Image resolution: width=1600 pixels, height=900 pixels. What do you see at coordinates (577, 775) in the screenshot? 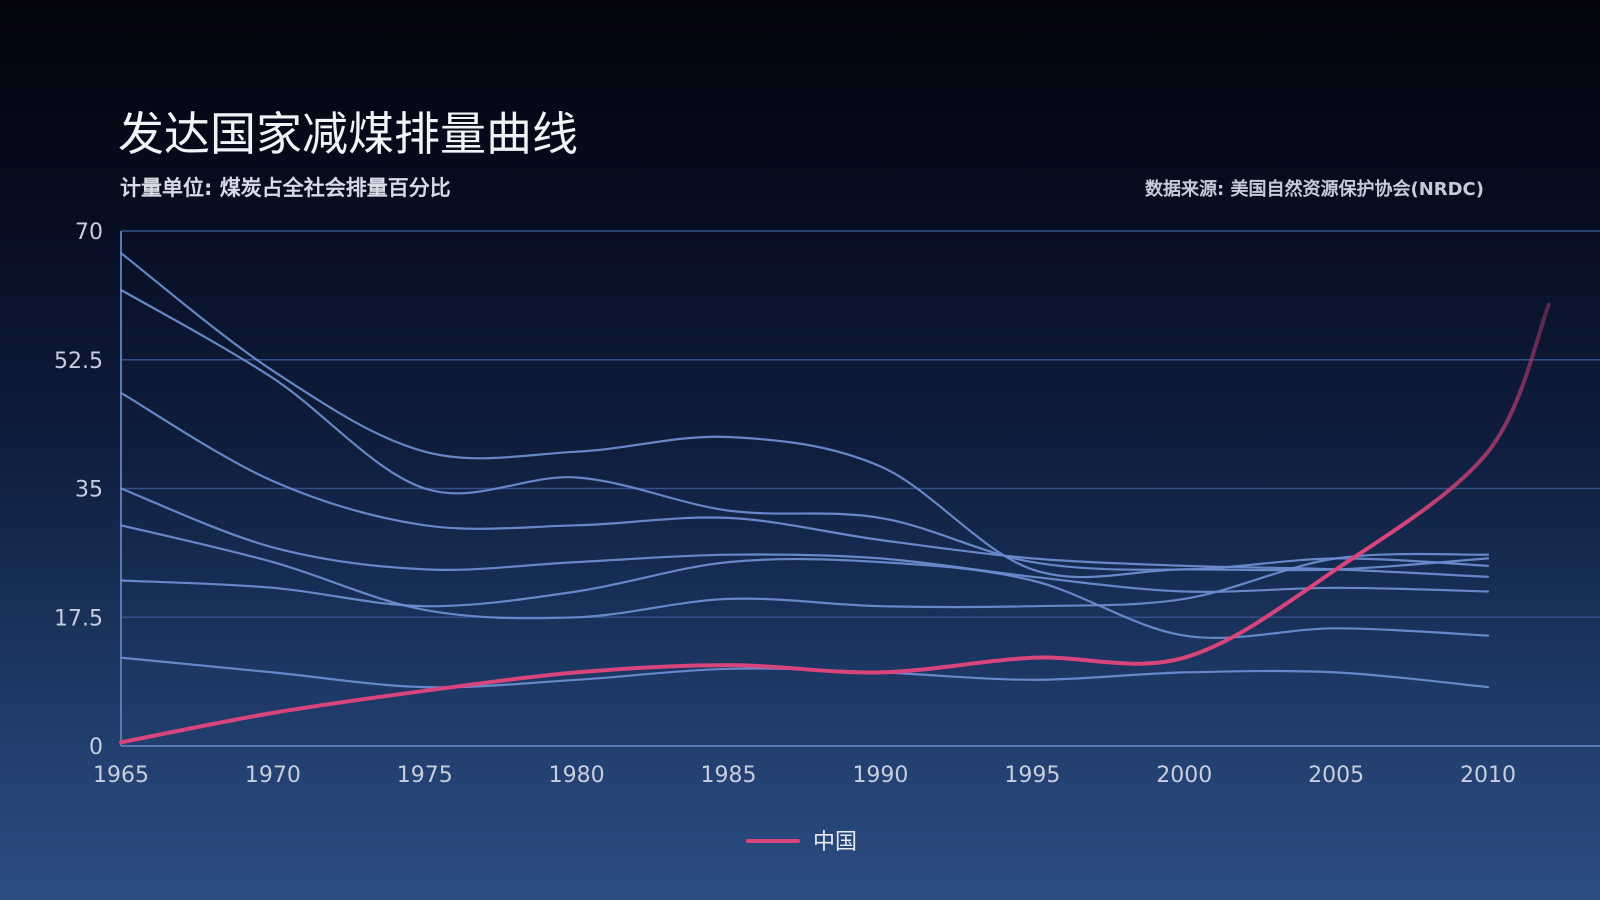
I see `x-tick-label: 1980` at bounding box center [577, 775].